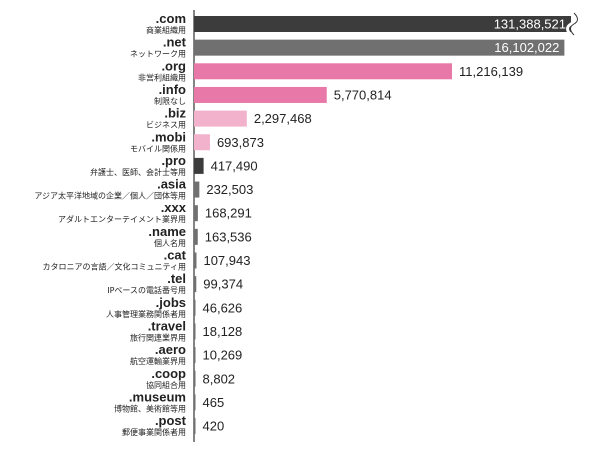  What do you see at coordinates (170, 101) in the screenshot?
I see `tld-description: 制限なし` at bounding box center [170, 101].